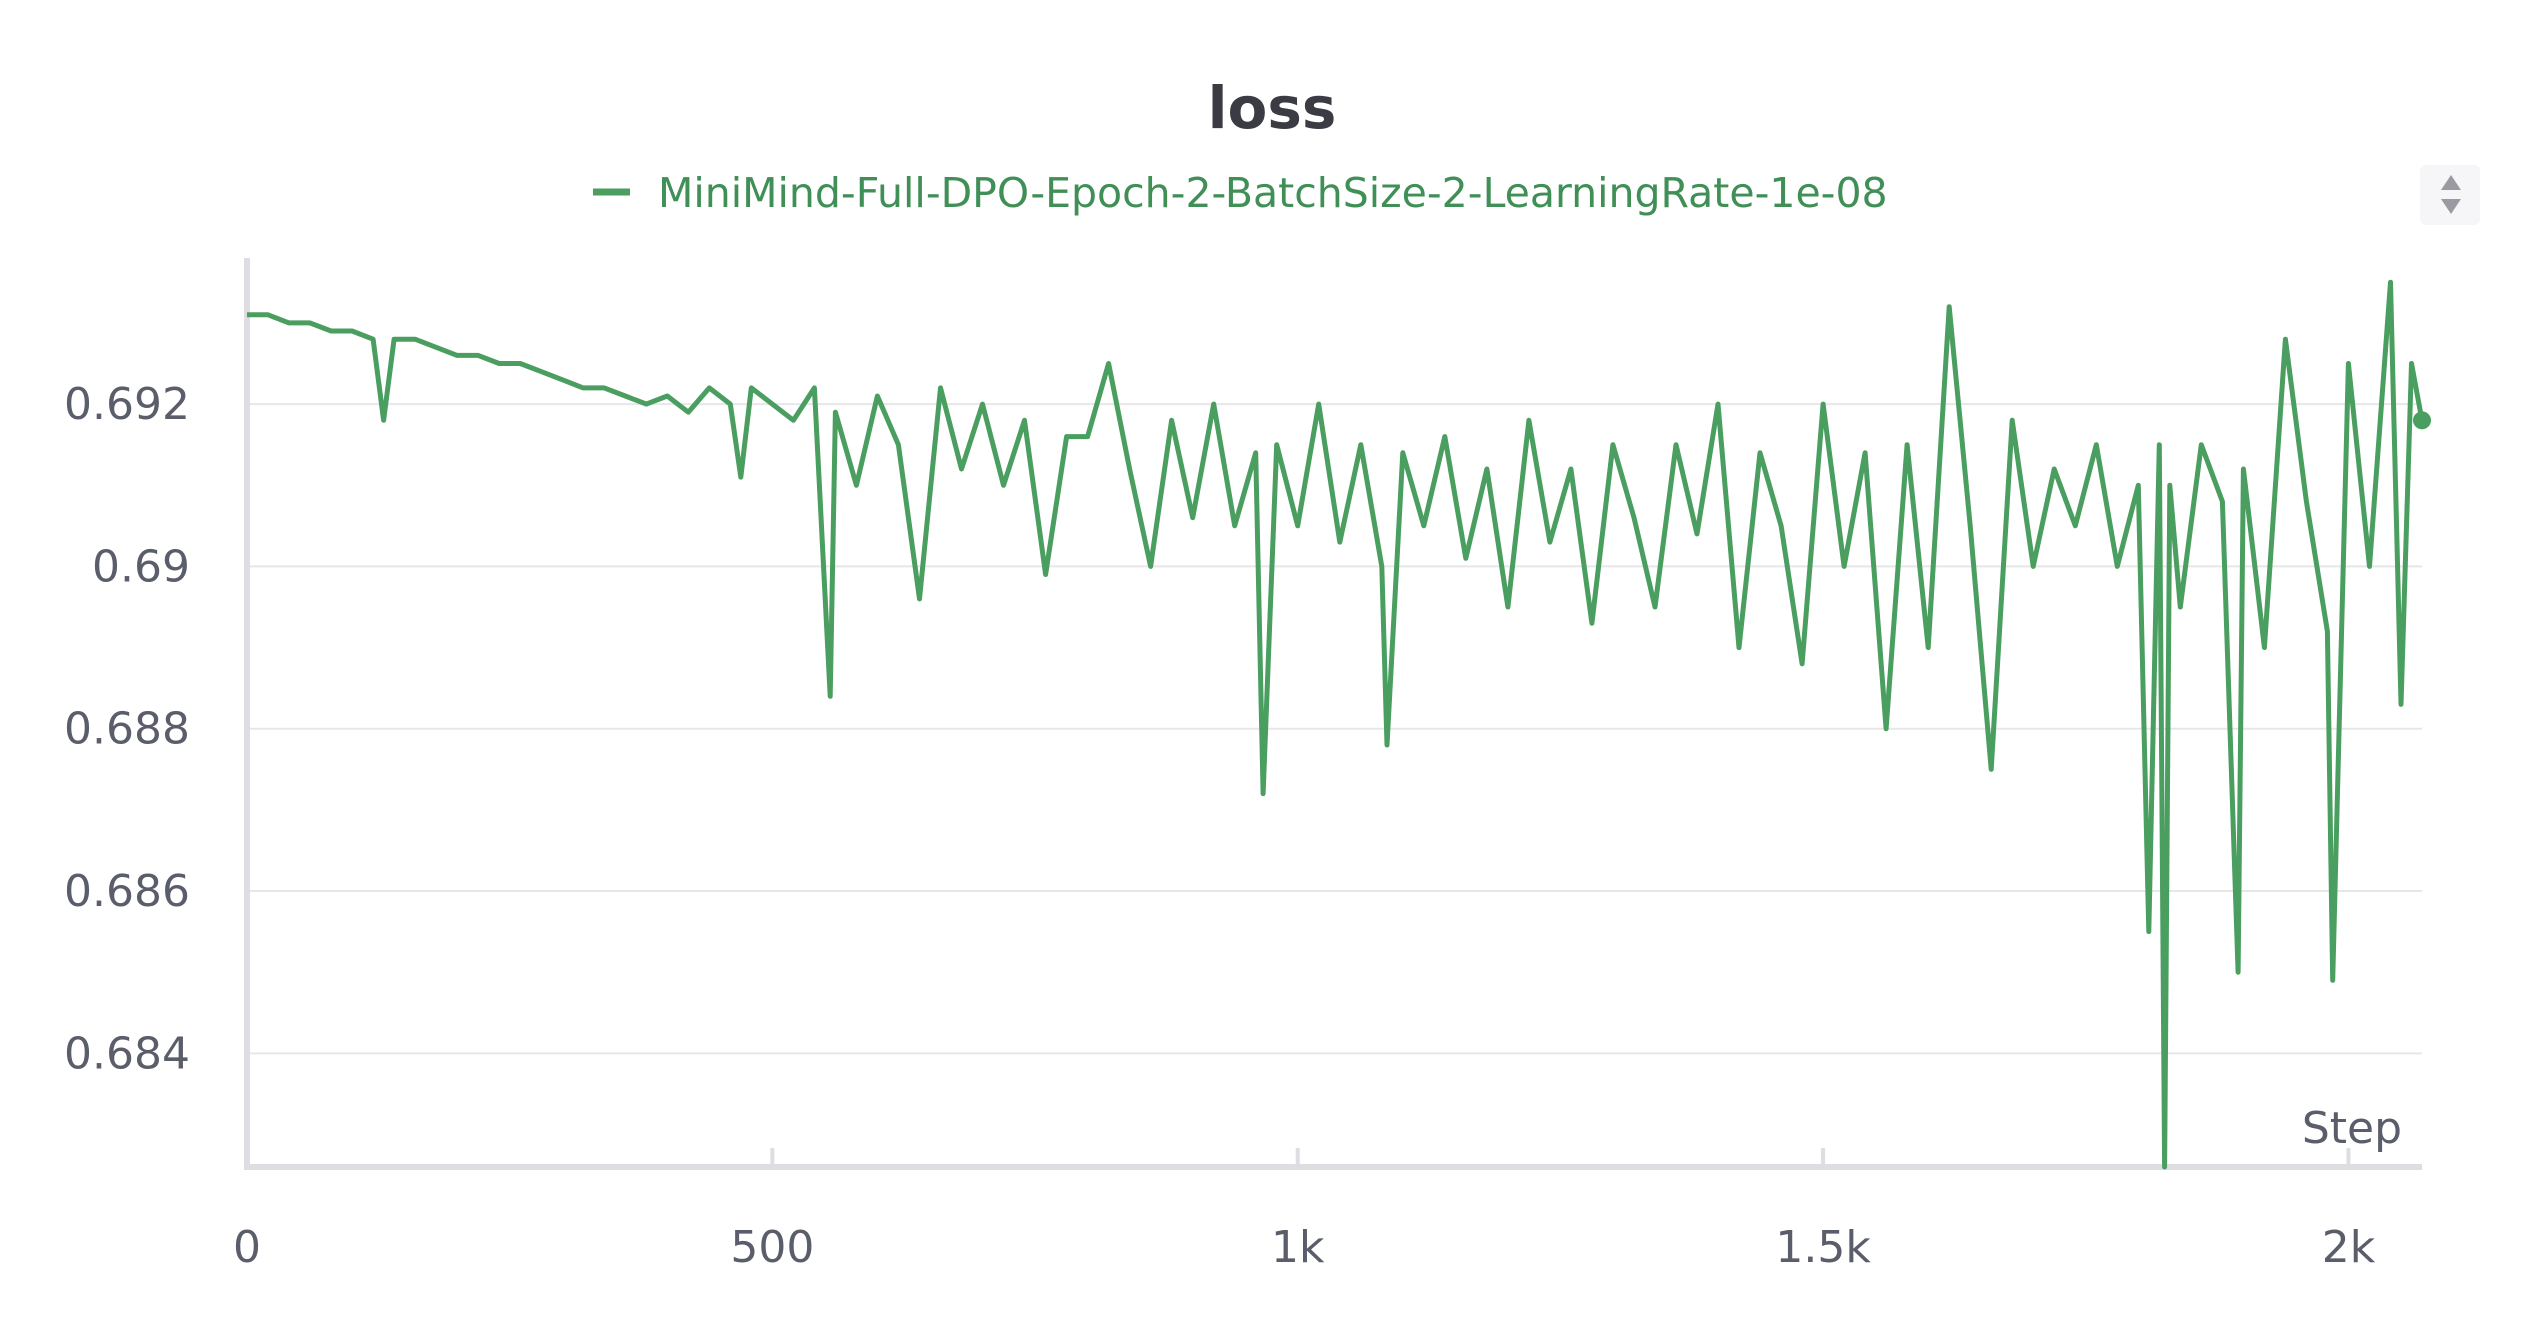  I want to click on x-axis-title: Step, so click(2352, 1128).